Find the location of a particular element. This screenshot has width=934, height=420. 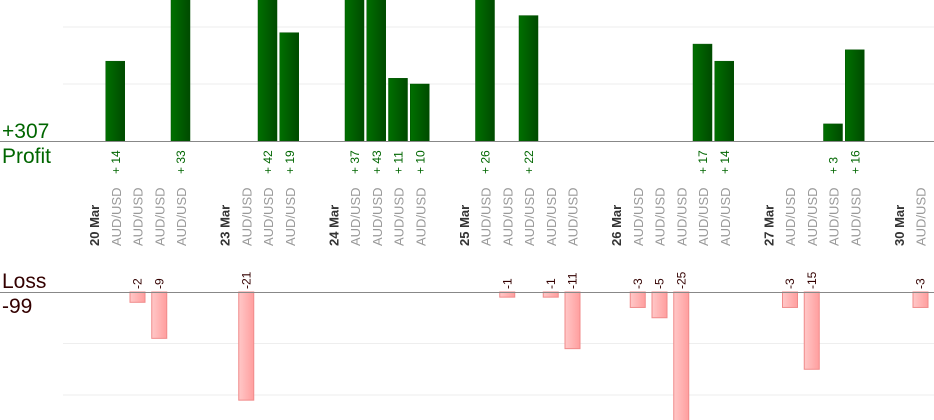

profit-value-label: + 10 is located at coordinates (420, 162).